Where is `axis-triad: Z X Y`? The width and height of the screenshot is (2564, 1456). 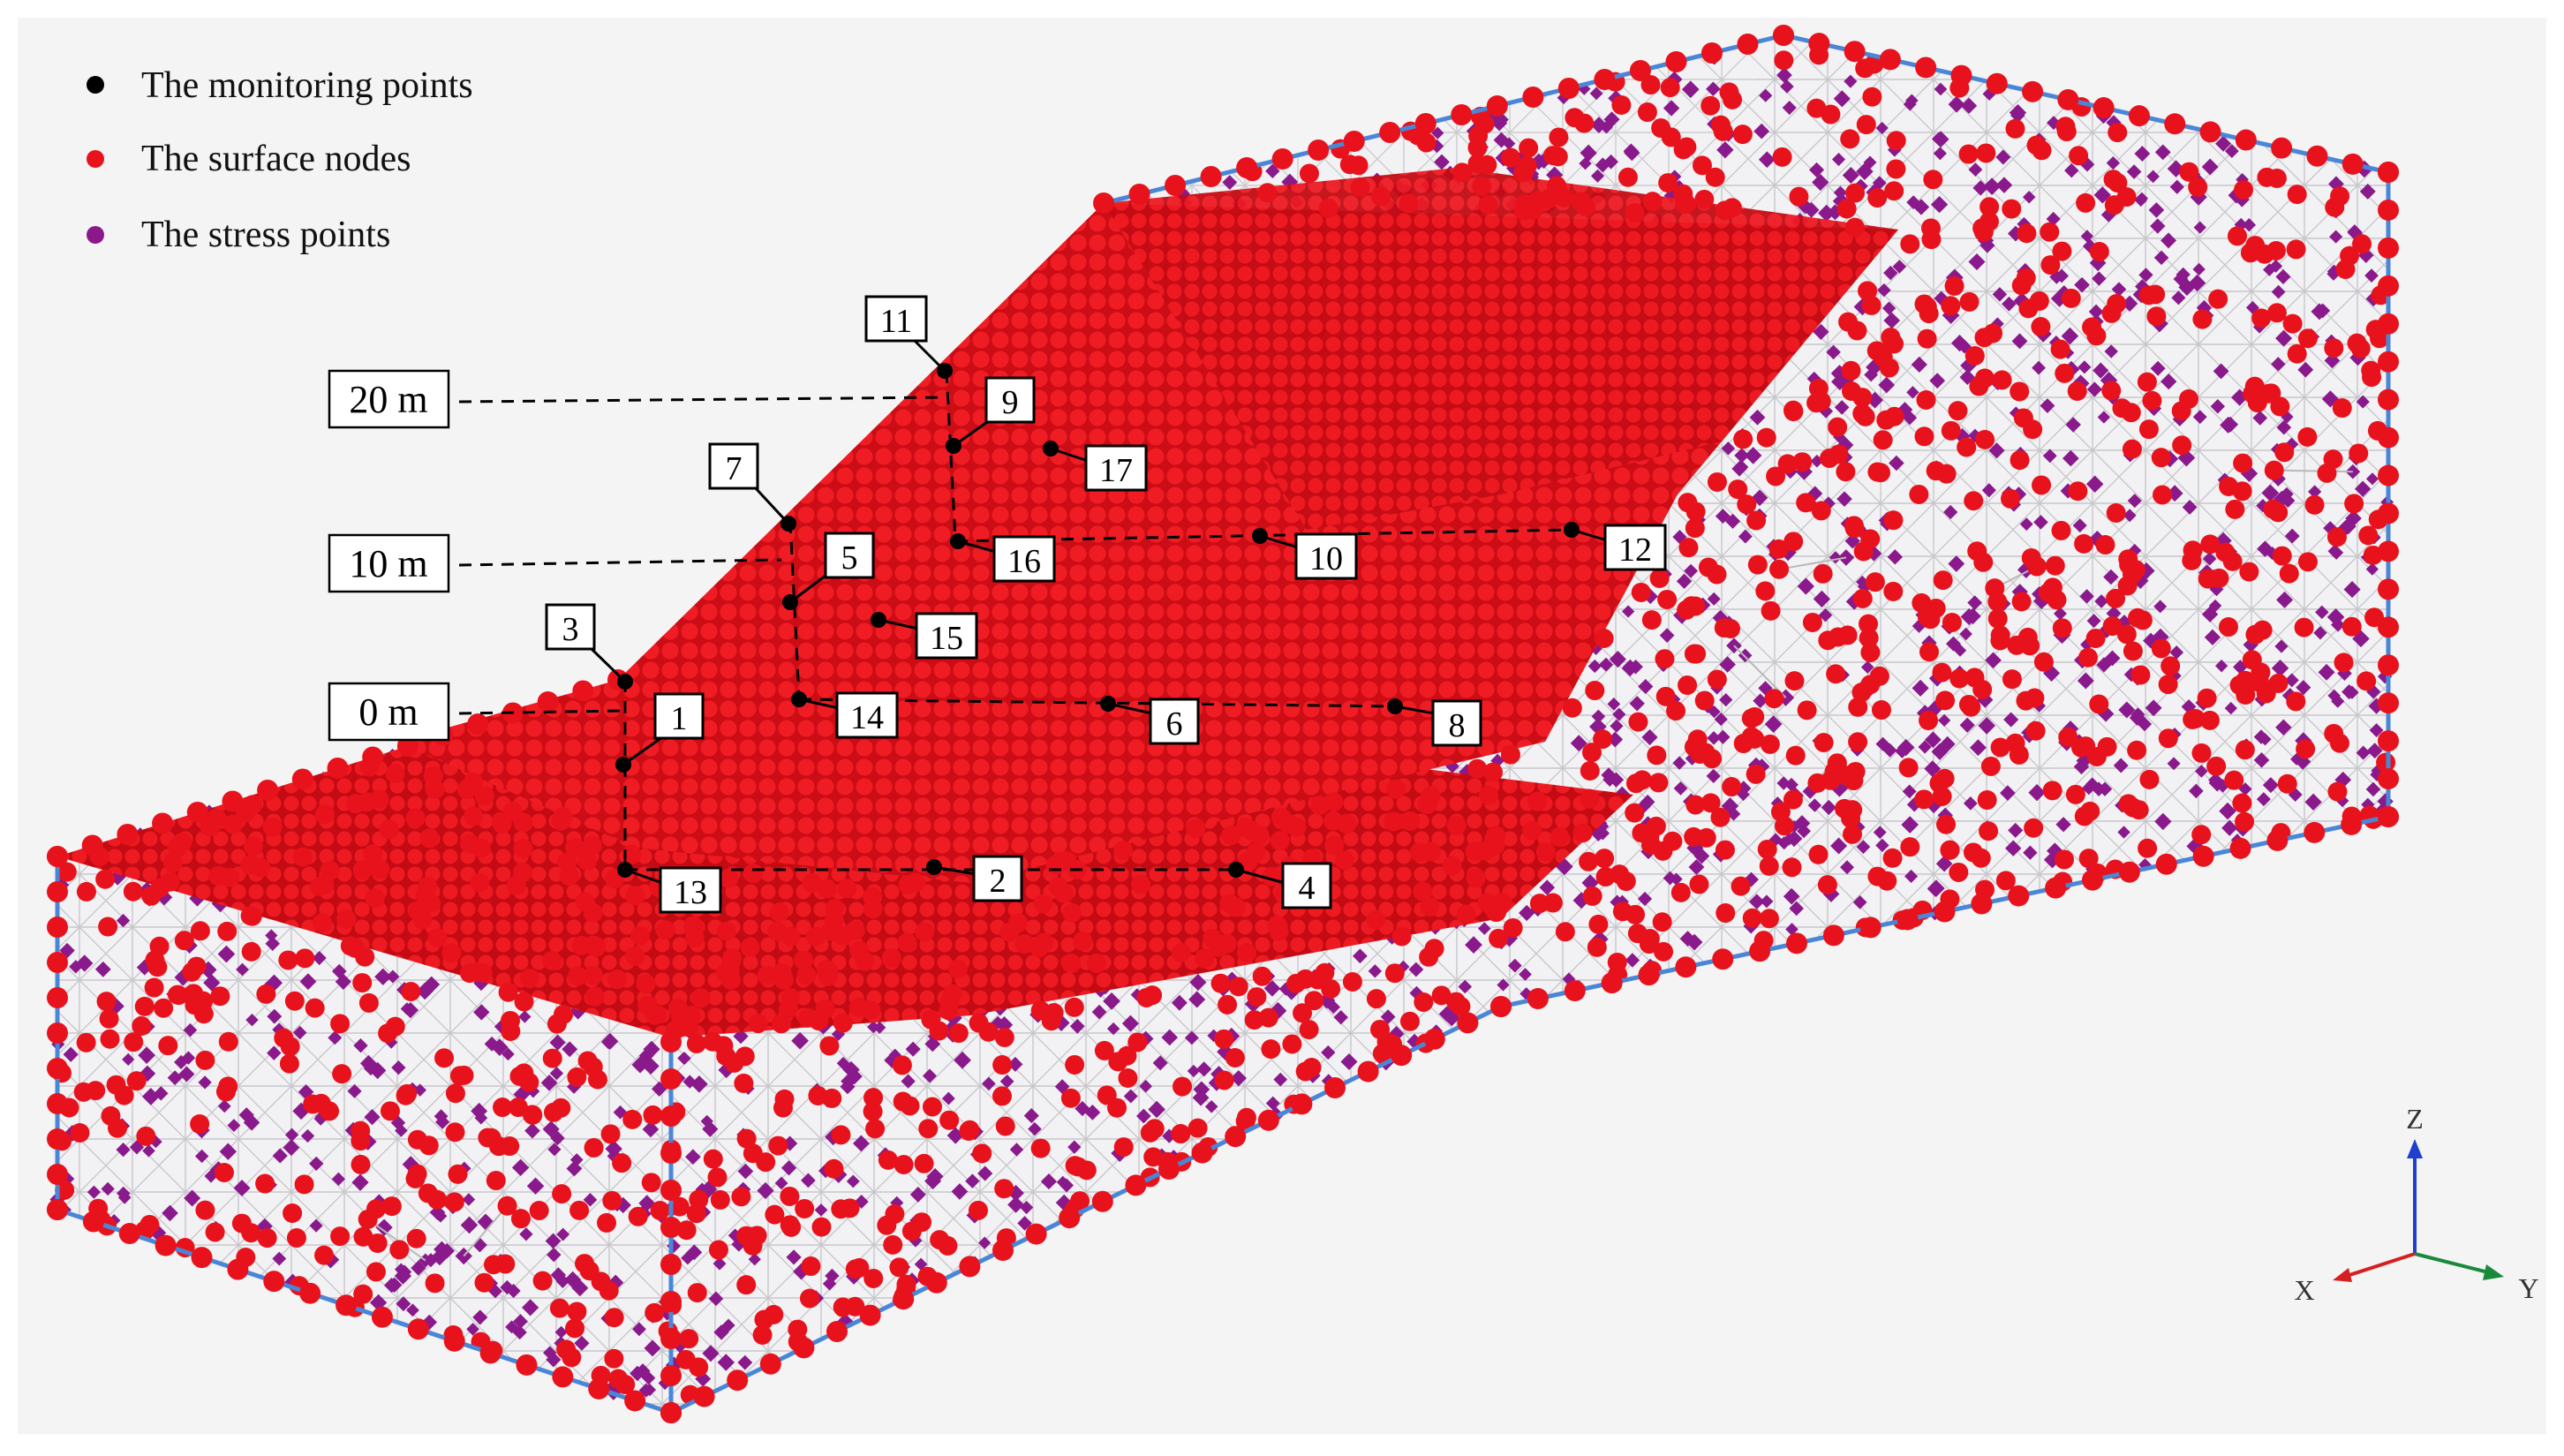
axis-triad: Z X Y is located at coordinates (2416, 1204).